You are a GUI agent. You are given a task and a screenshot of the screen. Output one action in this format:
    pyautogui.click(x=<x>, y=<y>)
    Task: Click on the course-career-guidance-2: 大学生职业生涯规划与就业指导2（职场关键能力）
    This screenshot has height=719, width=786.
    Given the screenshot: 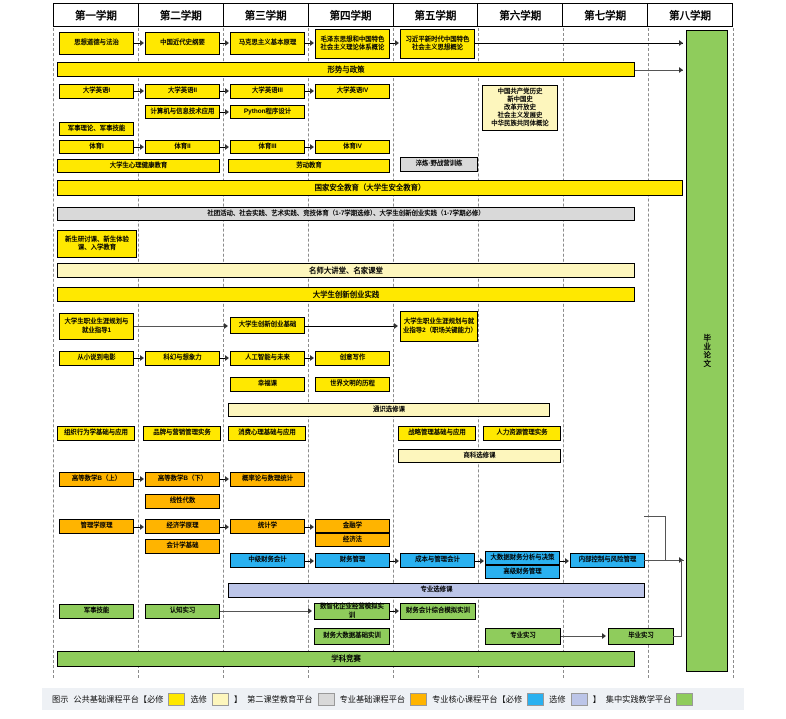 What is the action you would take?
    pyautogui.click(x=439, y=326)
    